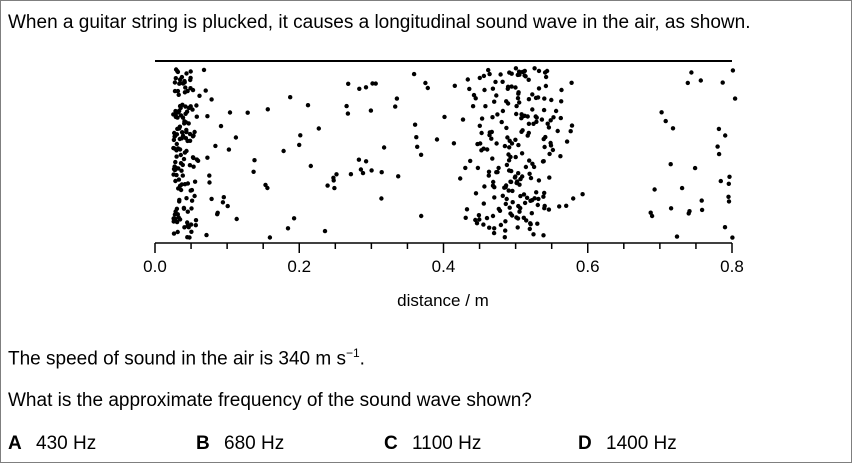 The height and width of the screenshot is (463, 852). Describe the element at coordinates (240, 444) in the screenshot. I see `option-b: B 680 Hz` at that location.